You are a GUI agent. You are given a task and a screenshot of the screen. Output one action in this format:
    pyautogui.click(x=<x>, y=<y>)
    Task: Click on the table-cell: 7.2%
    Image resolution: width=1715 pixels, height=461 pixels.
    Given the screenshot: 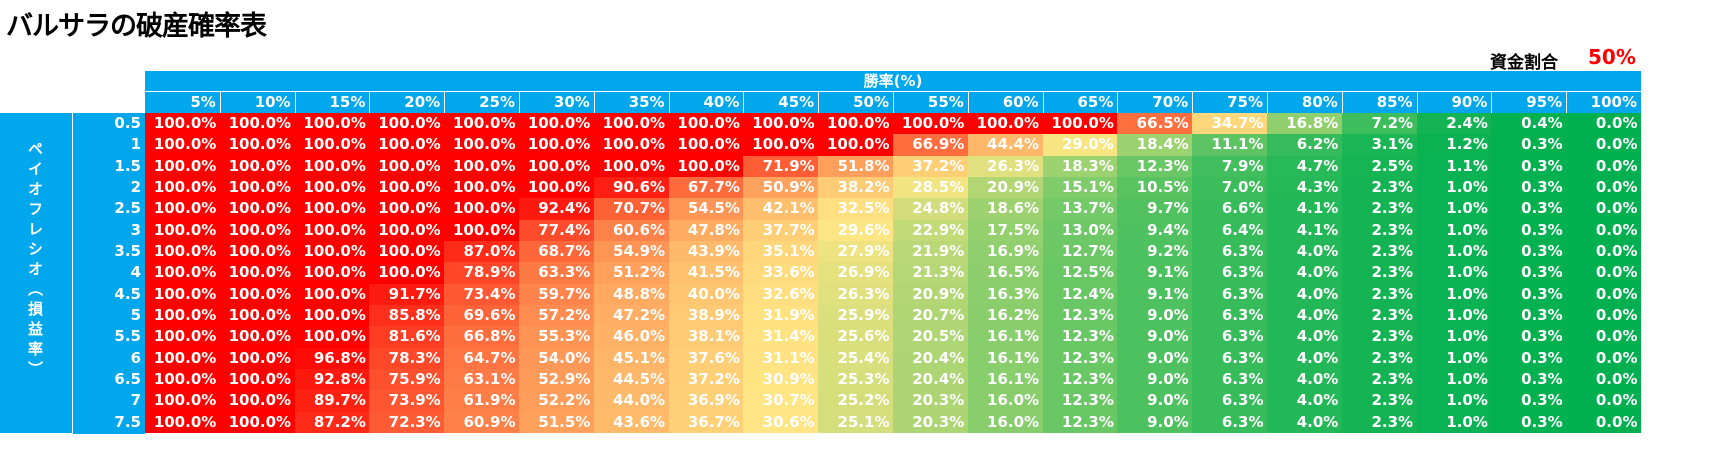 What is the action you would take?
    pyautogui.click(x=1379, y=124)
    